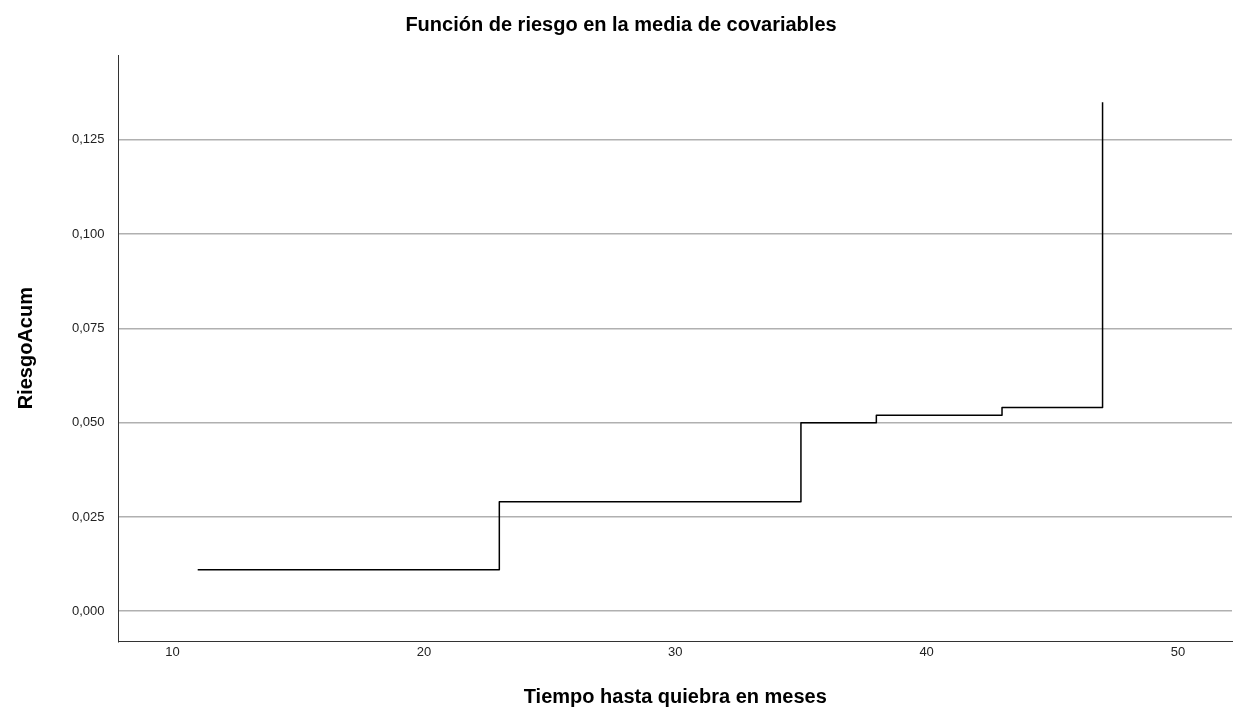  What do you see at coordinates (172, 651) in the screenshot?
I see `x-tick-label: 10` at bounding box center [172, 651].